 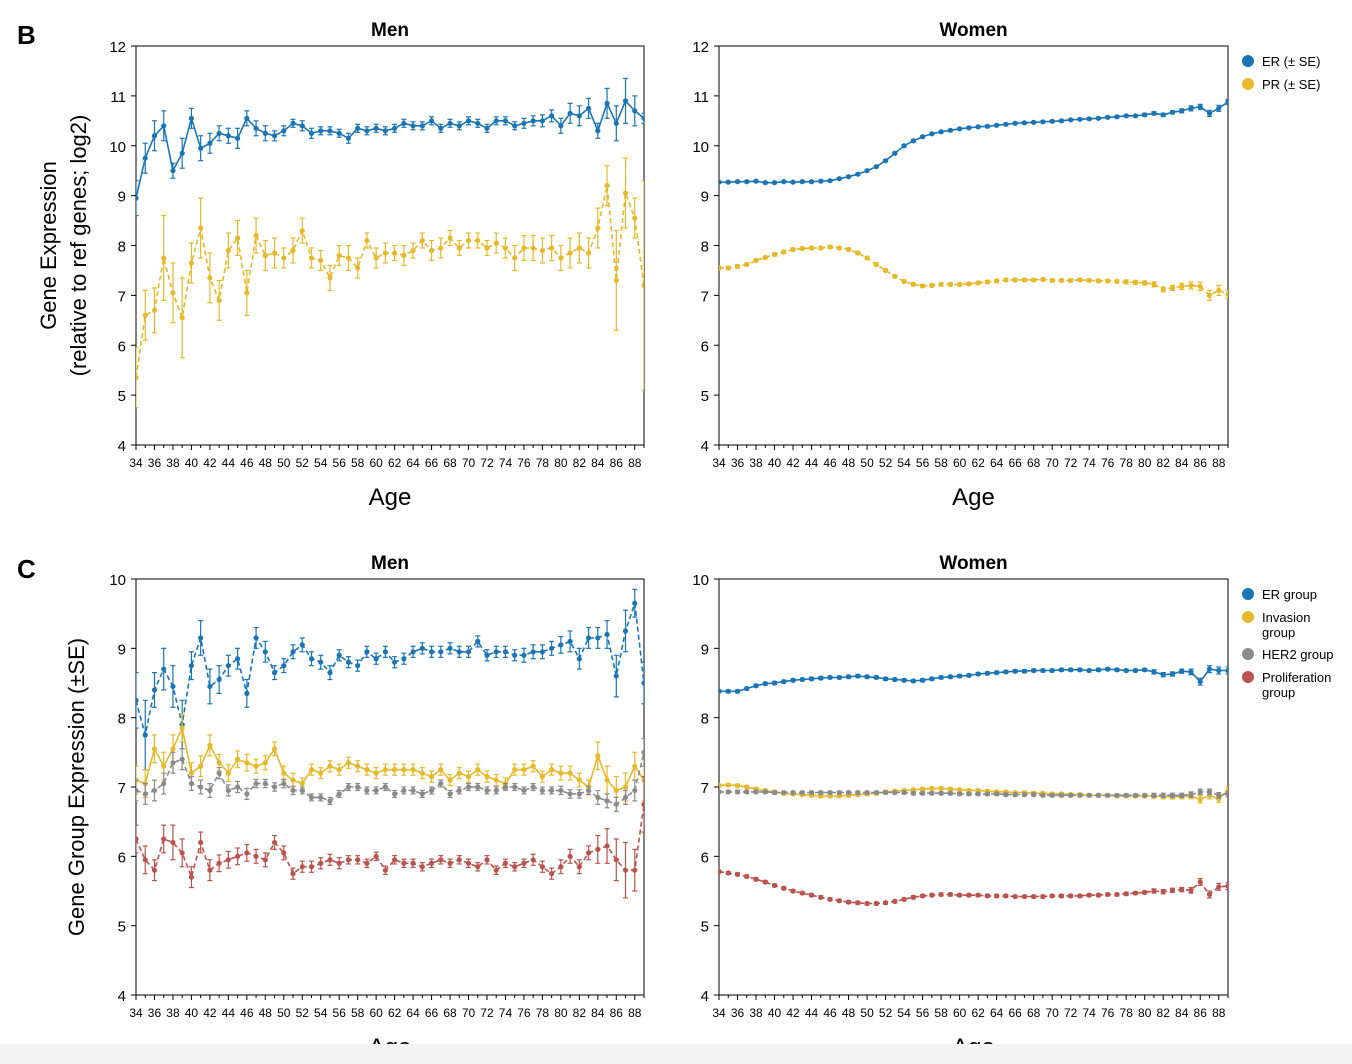 I want to click on chart-title: Men, so click(x=390, y=563).